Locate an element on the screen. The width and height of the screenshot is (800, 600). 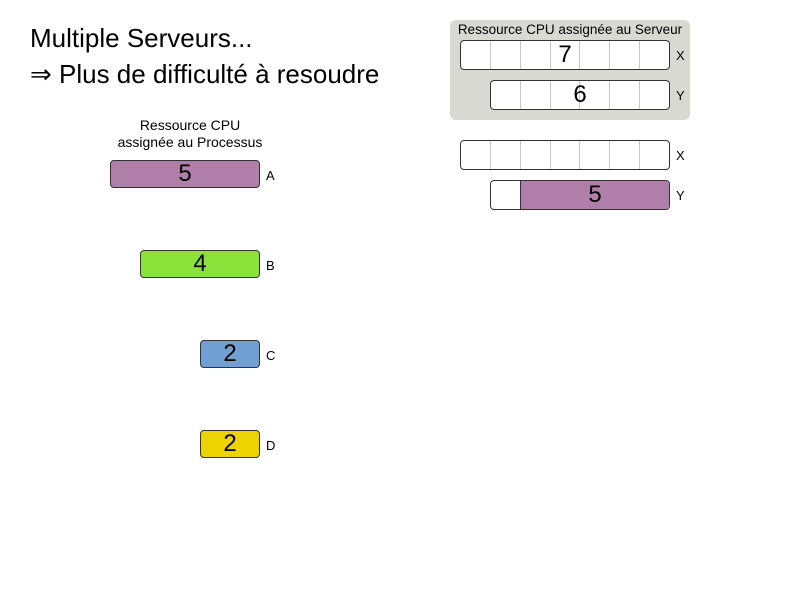
allocated-process-a-on-y: 5 is located at coordinates (594, 195).